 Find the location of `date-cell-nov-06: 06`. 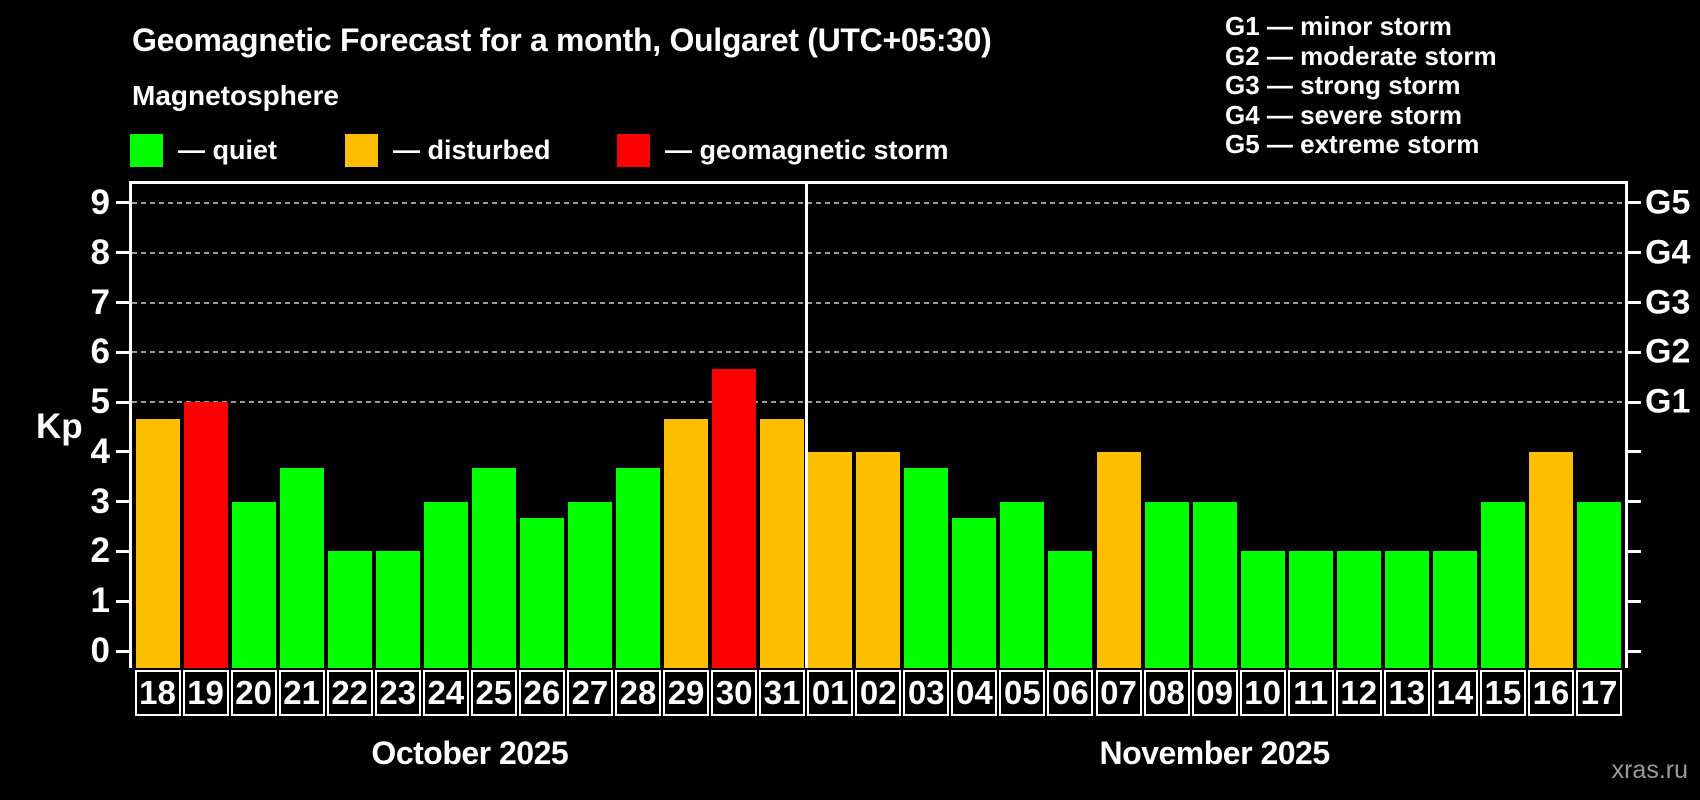

date-cell-nov-06: 06 is located at coordinates (1070, 693).